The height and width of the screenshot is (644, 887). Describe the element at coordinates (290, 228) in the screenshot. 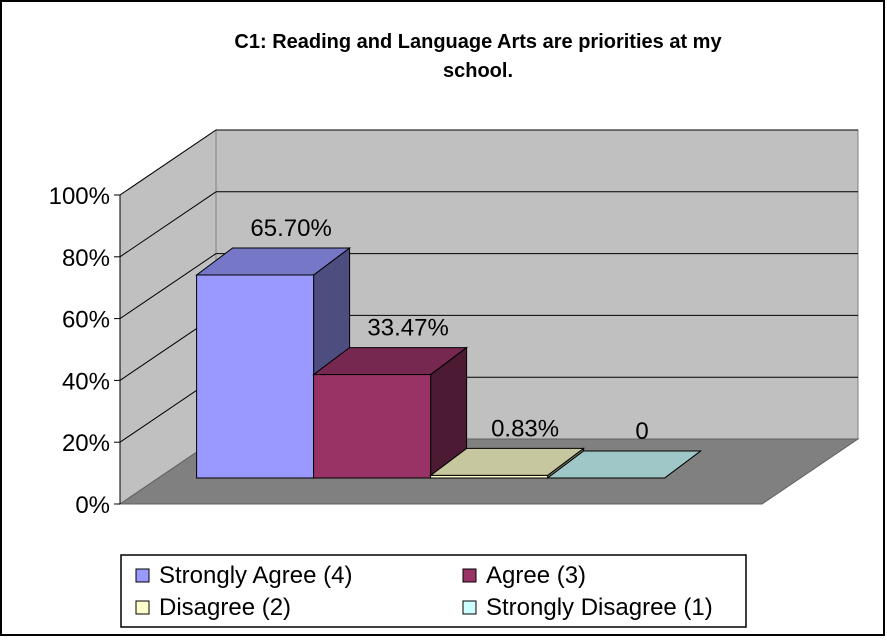

I see `data-label-strongly-agree: 65.70%` at that location.